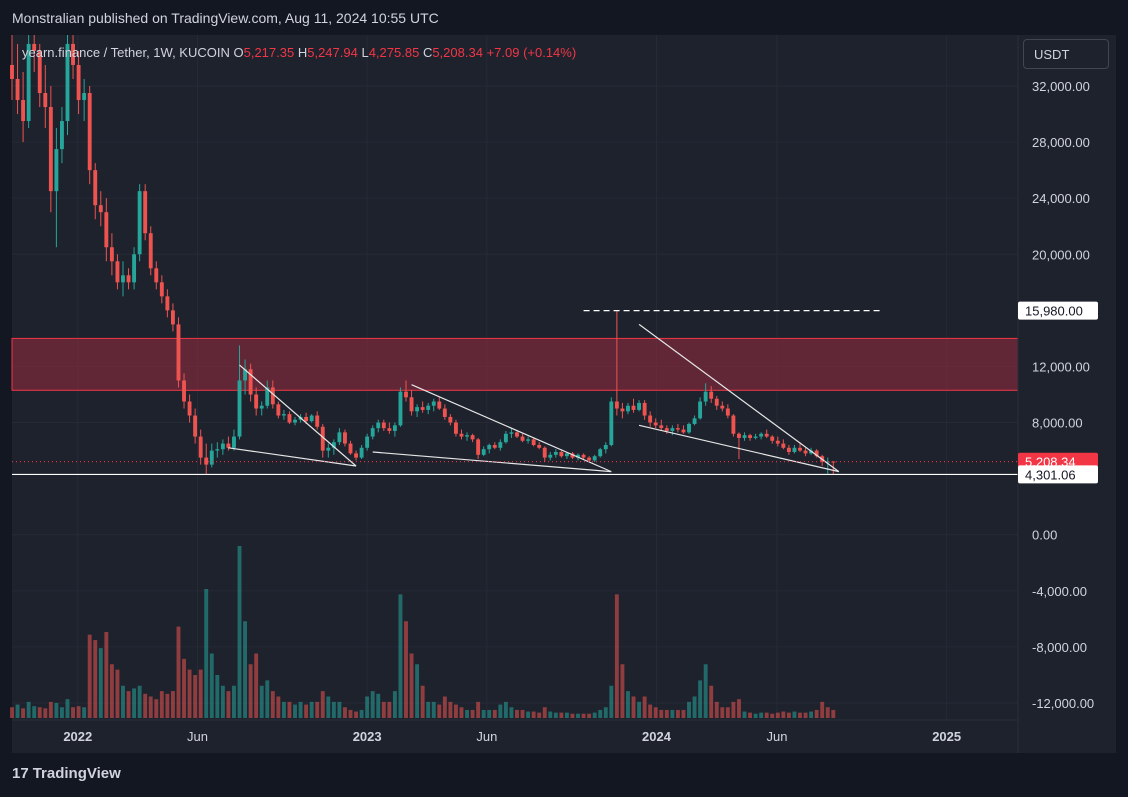  I want to click on resistance-zone, so click(515, 364).